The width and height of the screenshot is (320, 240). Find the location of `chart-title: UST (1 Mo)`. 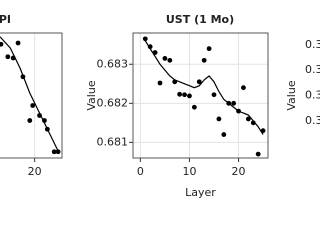

chart-title: UST (1 Mo) is located at coordinates (200, 19).